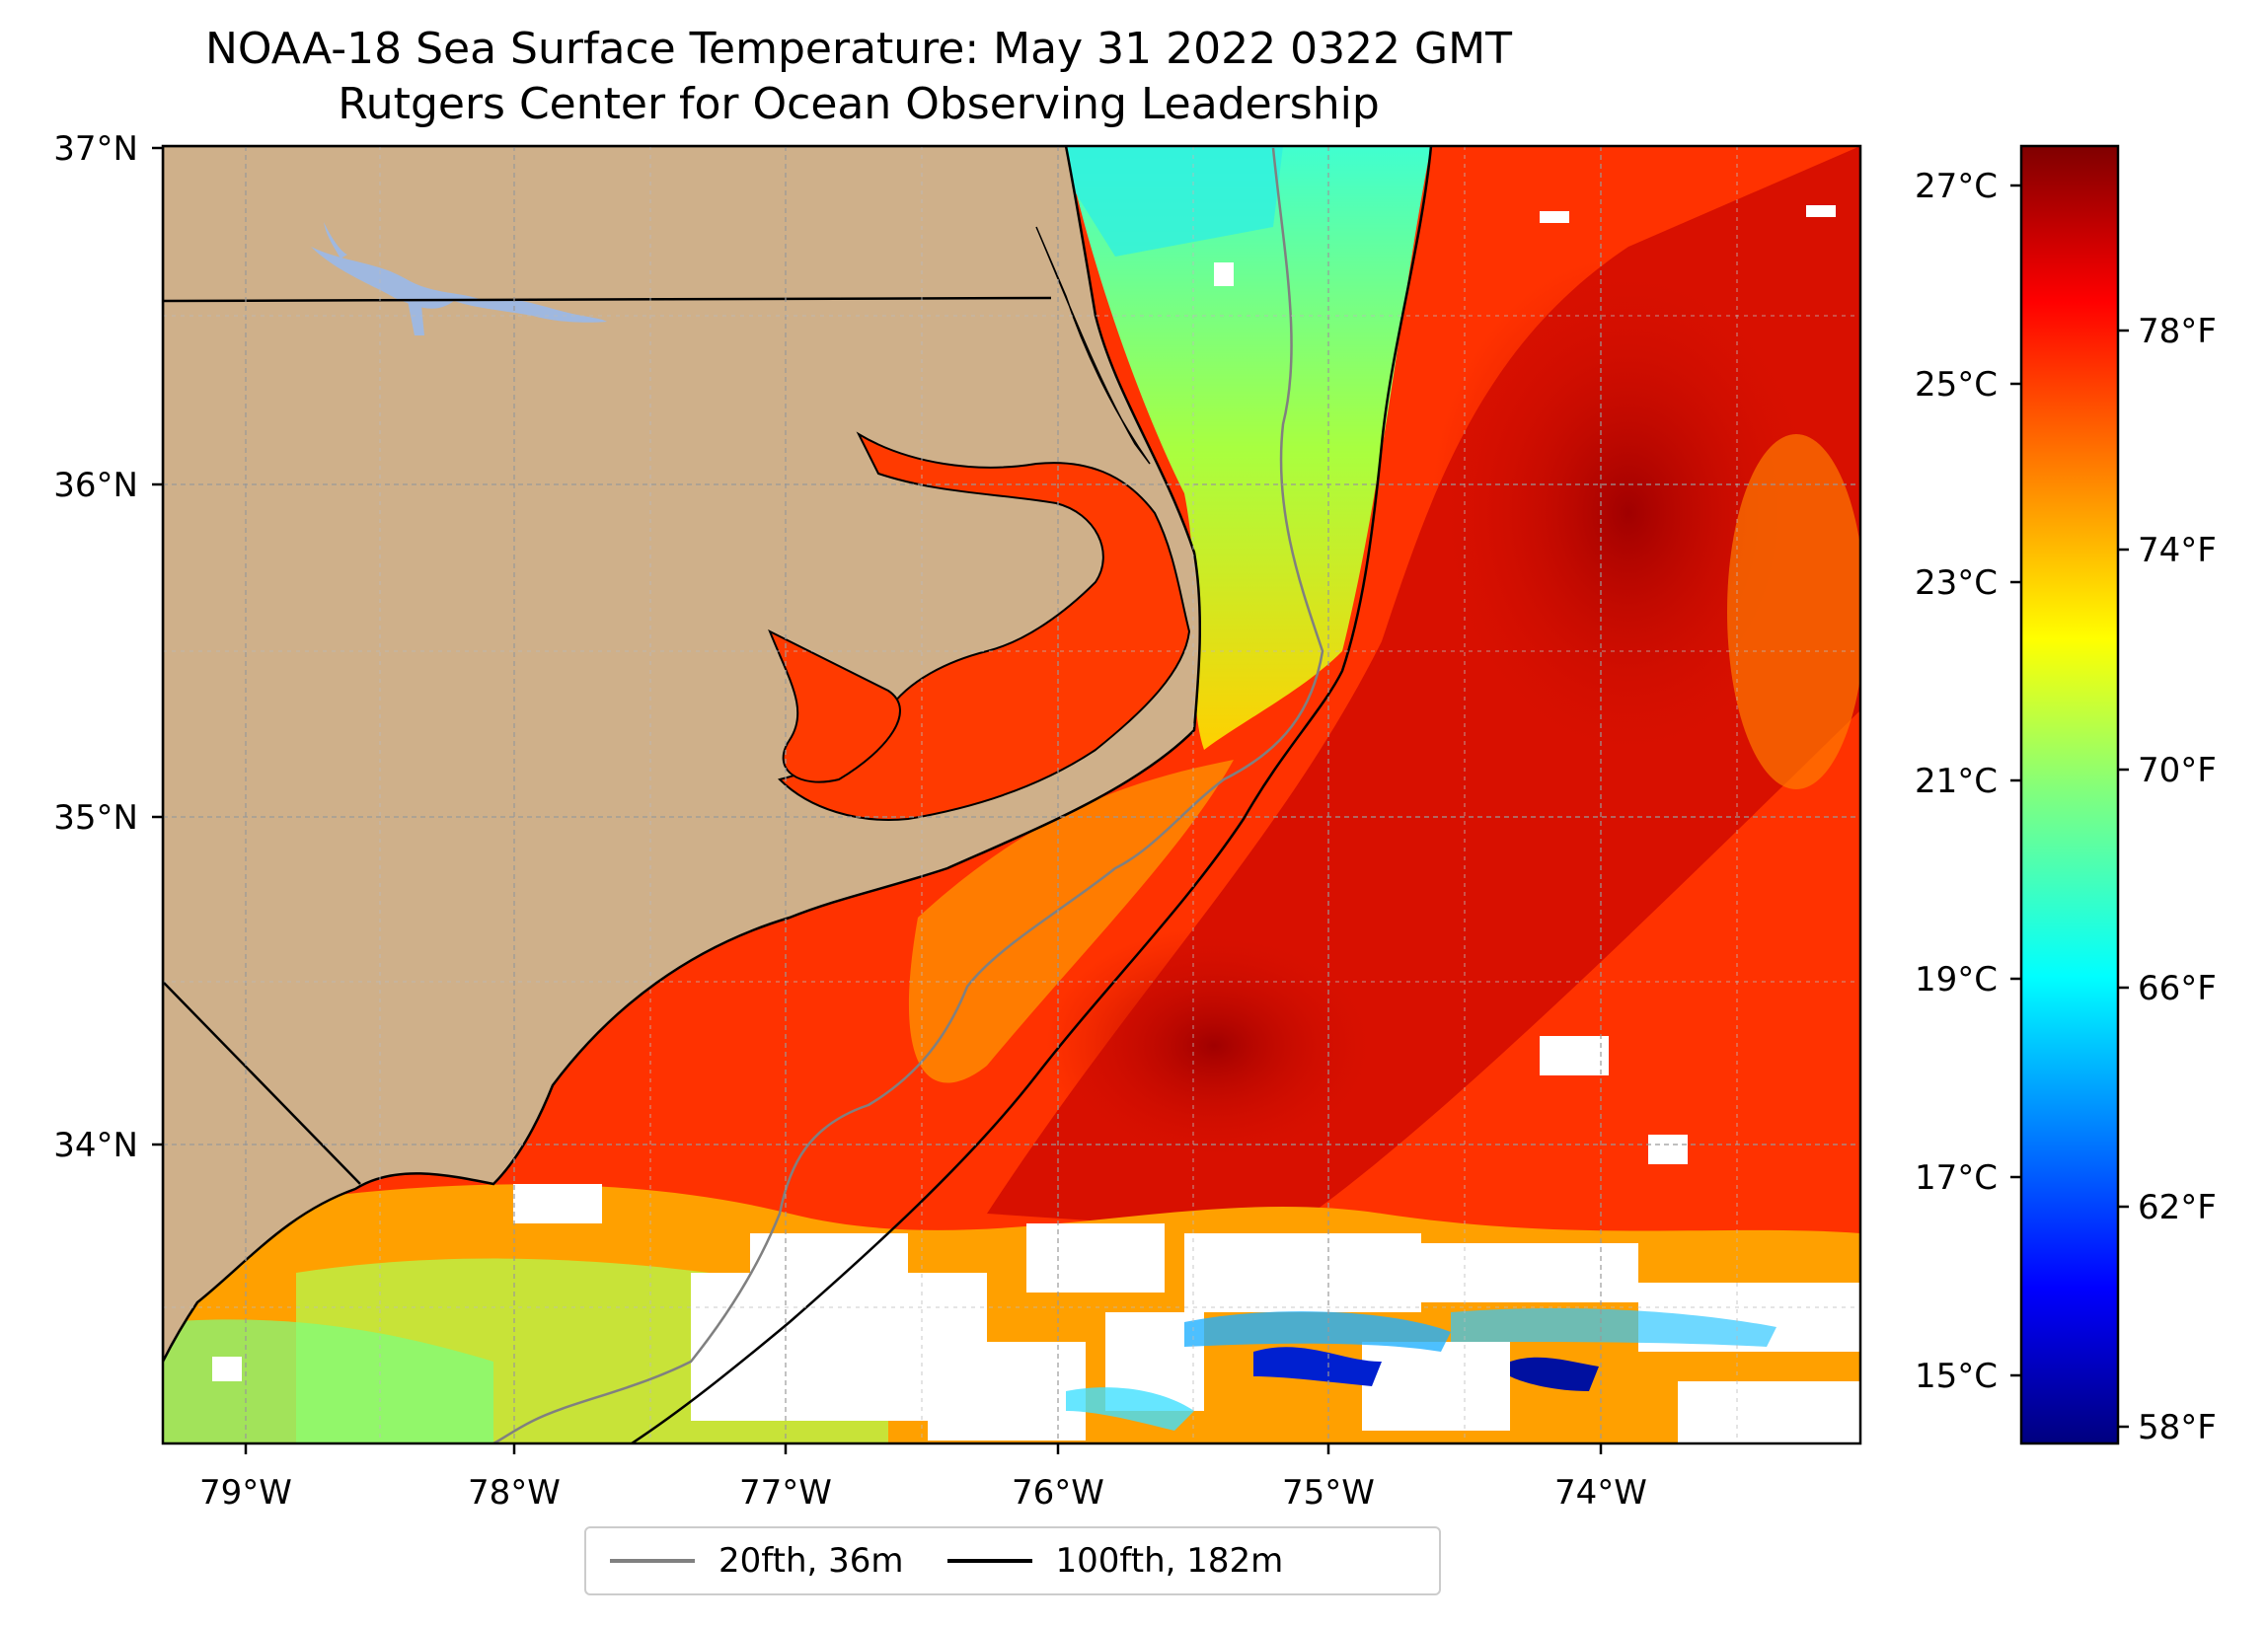 This screenshot has height=1626, width=2268. I want to click on fahrenheit-tick-label: 70°F, so click(2178, 770).